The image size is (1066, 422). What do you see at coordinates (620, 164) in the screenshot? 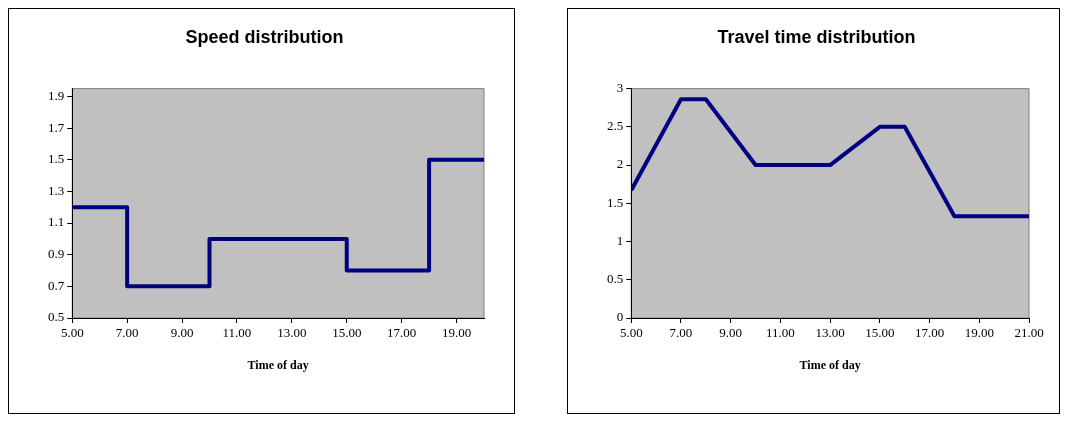
I see `y-tick-label: 2` at bounding box center [620, 164].